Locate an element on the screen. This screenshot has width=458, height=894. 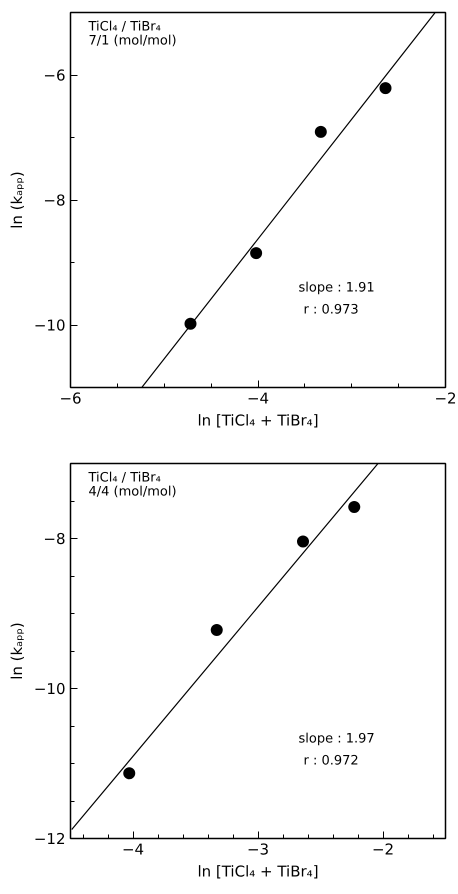
annotation: slope : 1.97 is located at coordinates (336, 739).